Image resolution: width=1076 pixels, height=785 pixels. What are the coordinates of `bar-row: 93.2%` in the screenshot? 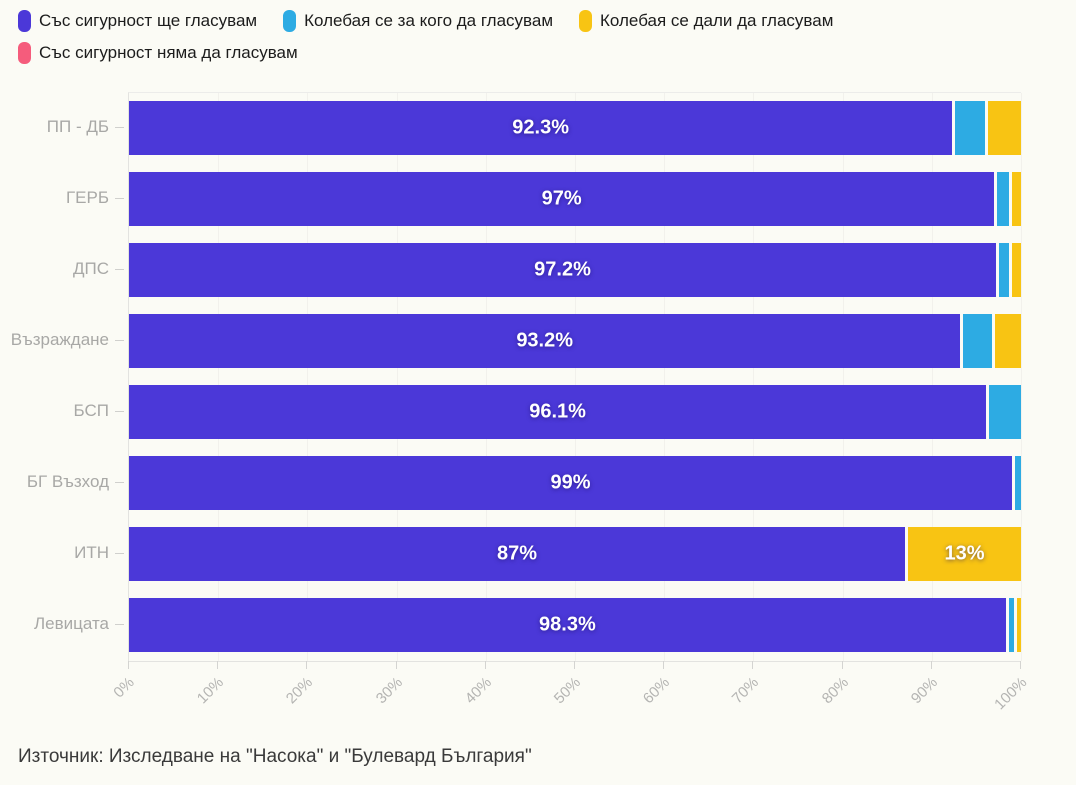 It's located at (575, 341).